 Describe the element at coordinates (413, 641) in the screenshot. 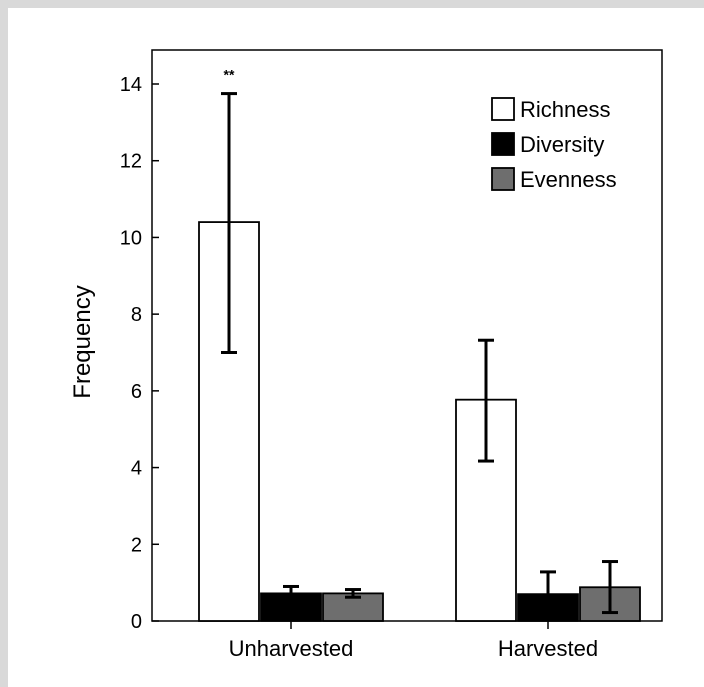

I see `x-axis: Unharvested Harvested` at that location.